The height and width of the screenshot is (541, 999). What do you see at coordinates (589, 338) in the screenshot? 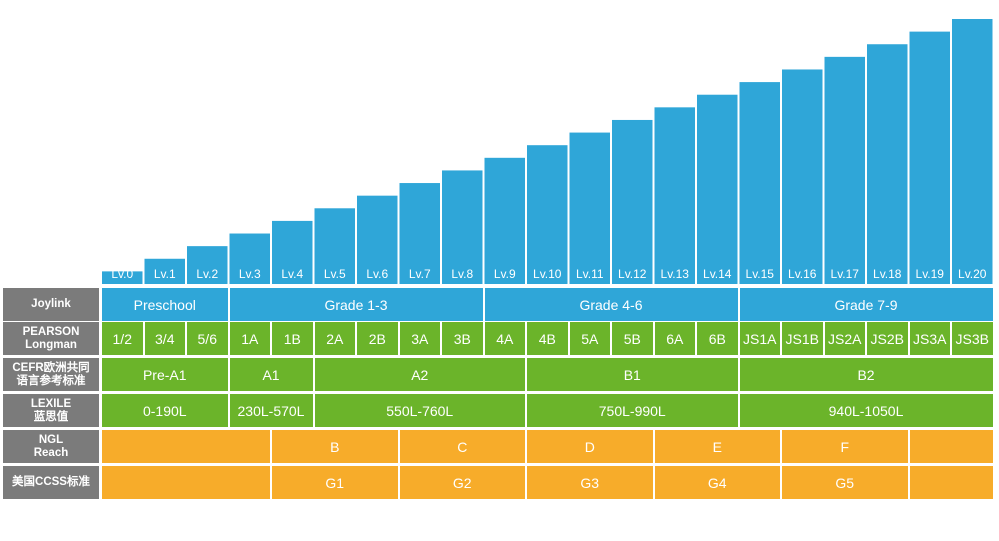
I see `table-cell: 5A` at bounding box center [589, 338].